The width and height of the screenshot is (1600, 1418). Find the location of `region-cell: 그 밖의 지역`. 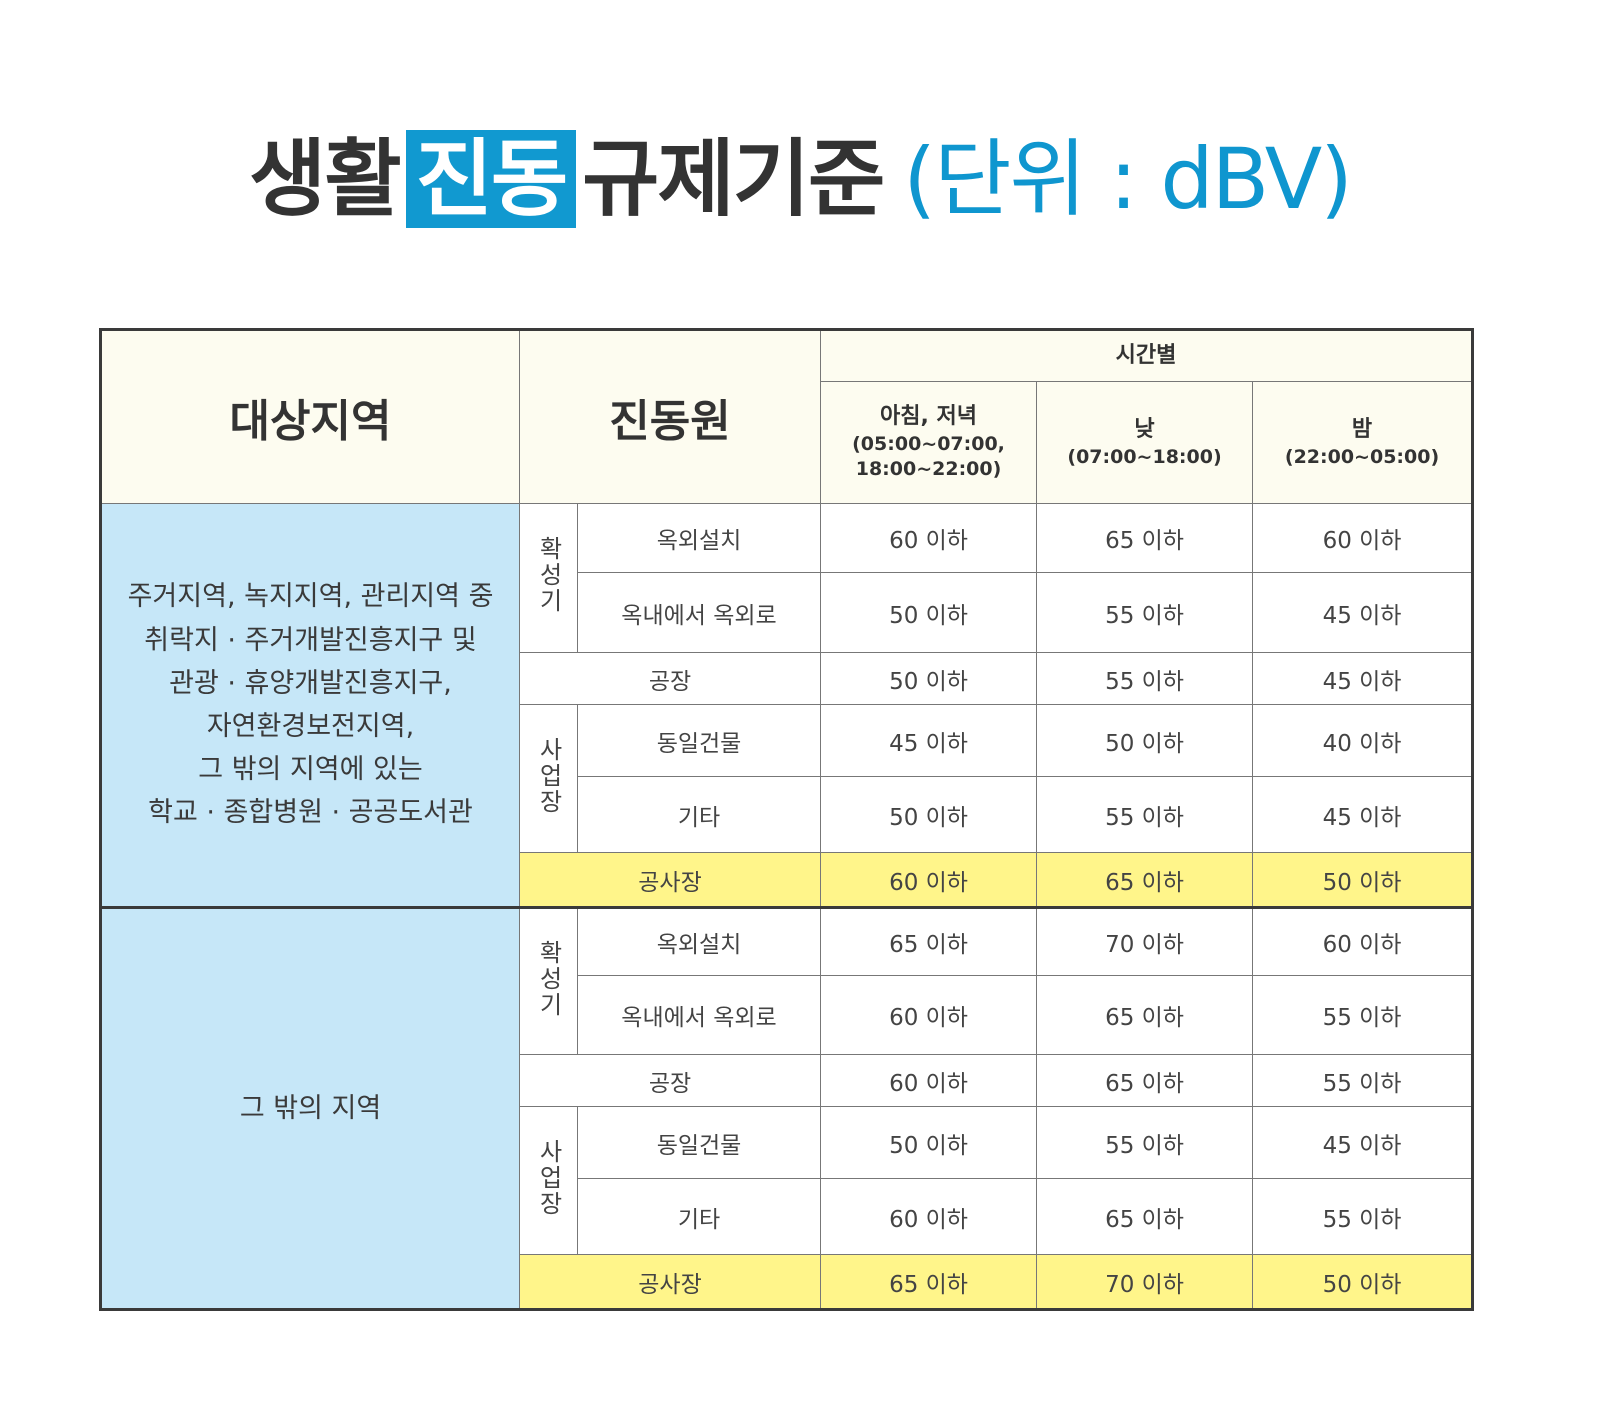

region-cell: 그 밖의 지역 is located at coordinates (310, 1108).